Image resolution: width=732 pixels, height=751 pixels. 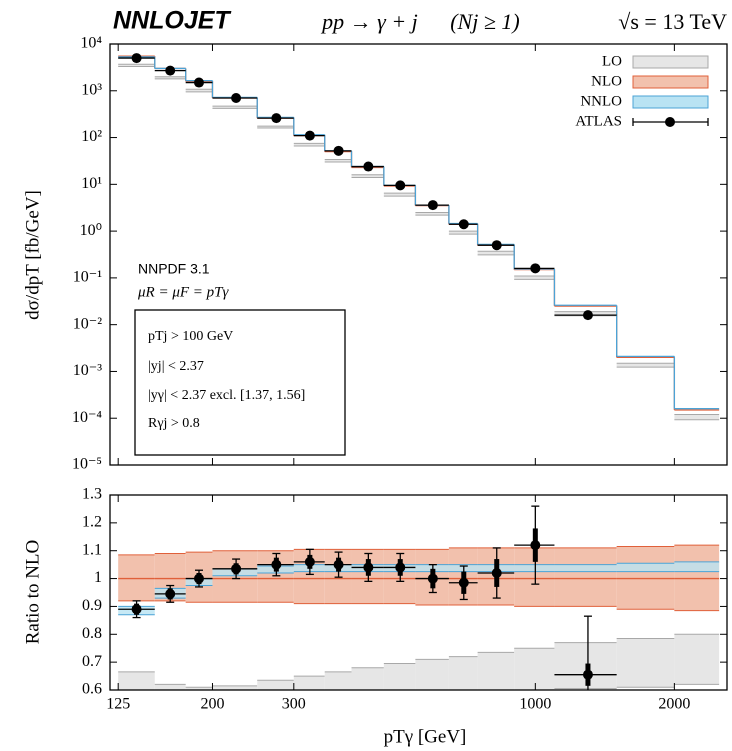 What do you see at coordinates (92, 633) in the screenshot?
I see `y-tick-label: 0.8` at bounding box center [92, 633].